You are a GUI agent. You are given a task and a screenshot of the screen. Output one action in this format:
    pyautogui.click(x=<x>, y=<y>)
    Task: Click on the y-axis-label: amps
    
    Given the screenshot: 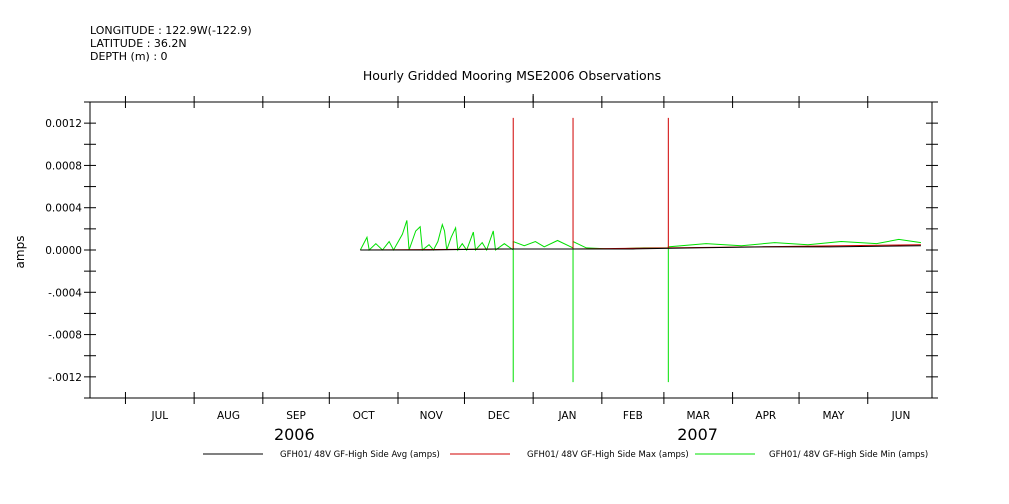 What is the action you would take?
    pyautogui.click(x=20, y=252)
    